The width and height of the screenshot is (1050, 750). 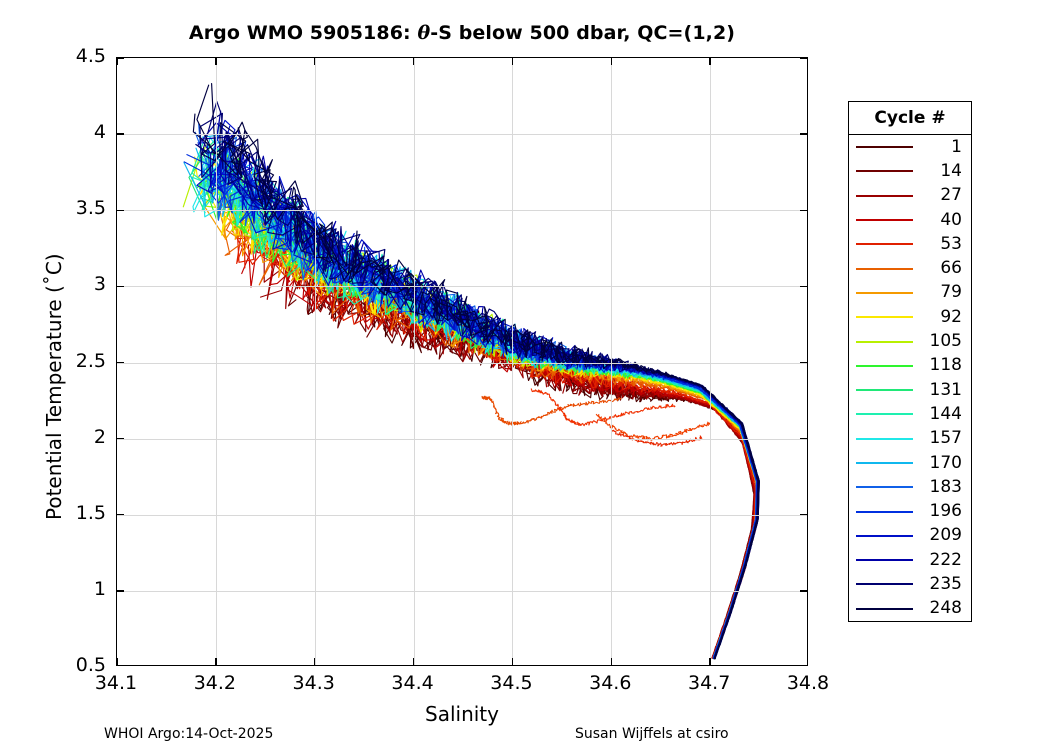 What do you see at coordinates (951, 195) in the screenshot?
I see `legend-item-label: 27` at bounding box center [951, 195].